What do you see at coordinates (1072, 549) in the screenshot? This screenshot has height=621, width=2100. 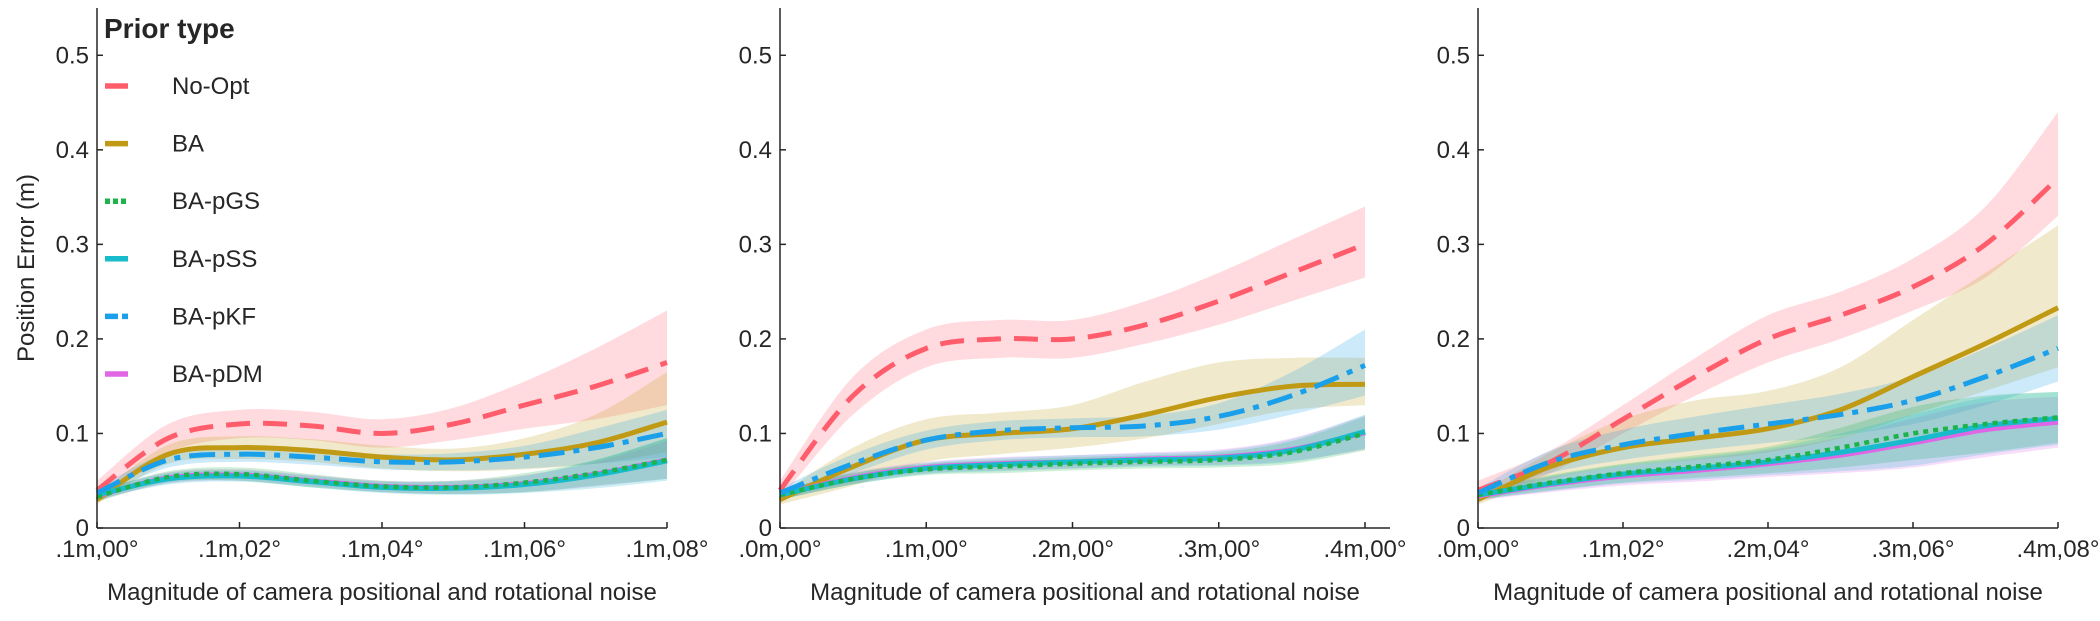 I see `x-tick-label: .2m,00°` at bounding box center [1072, 549].